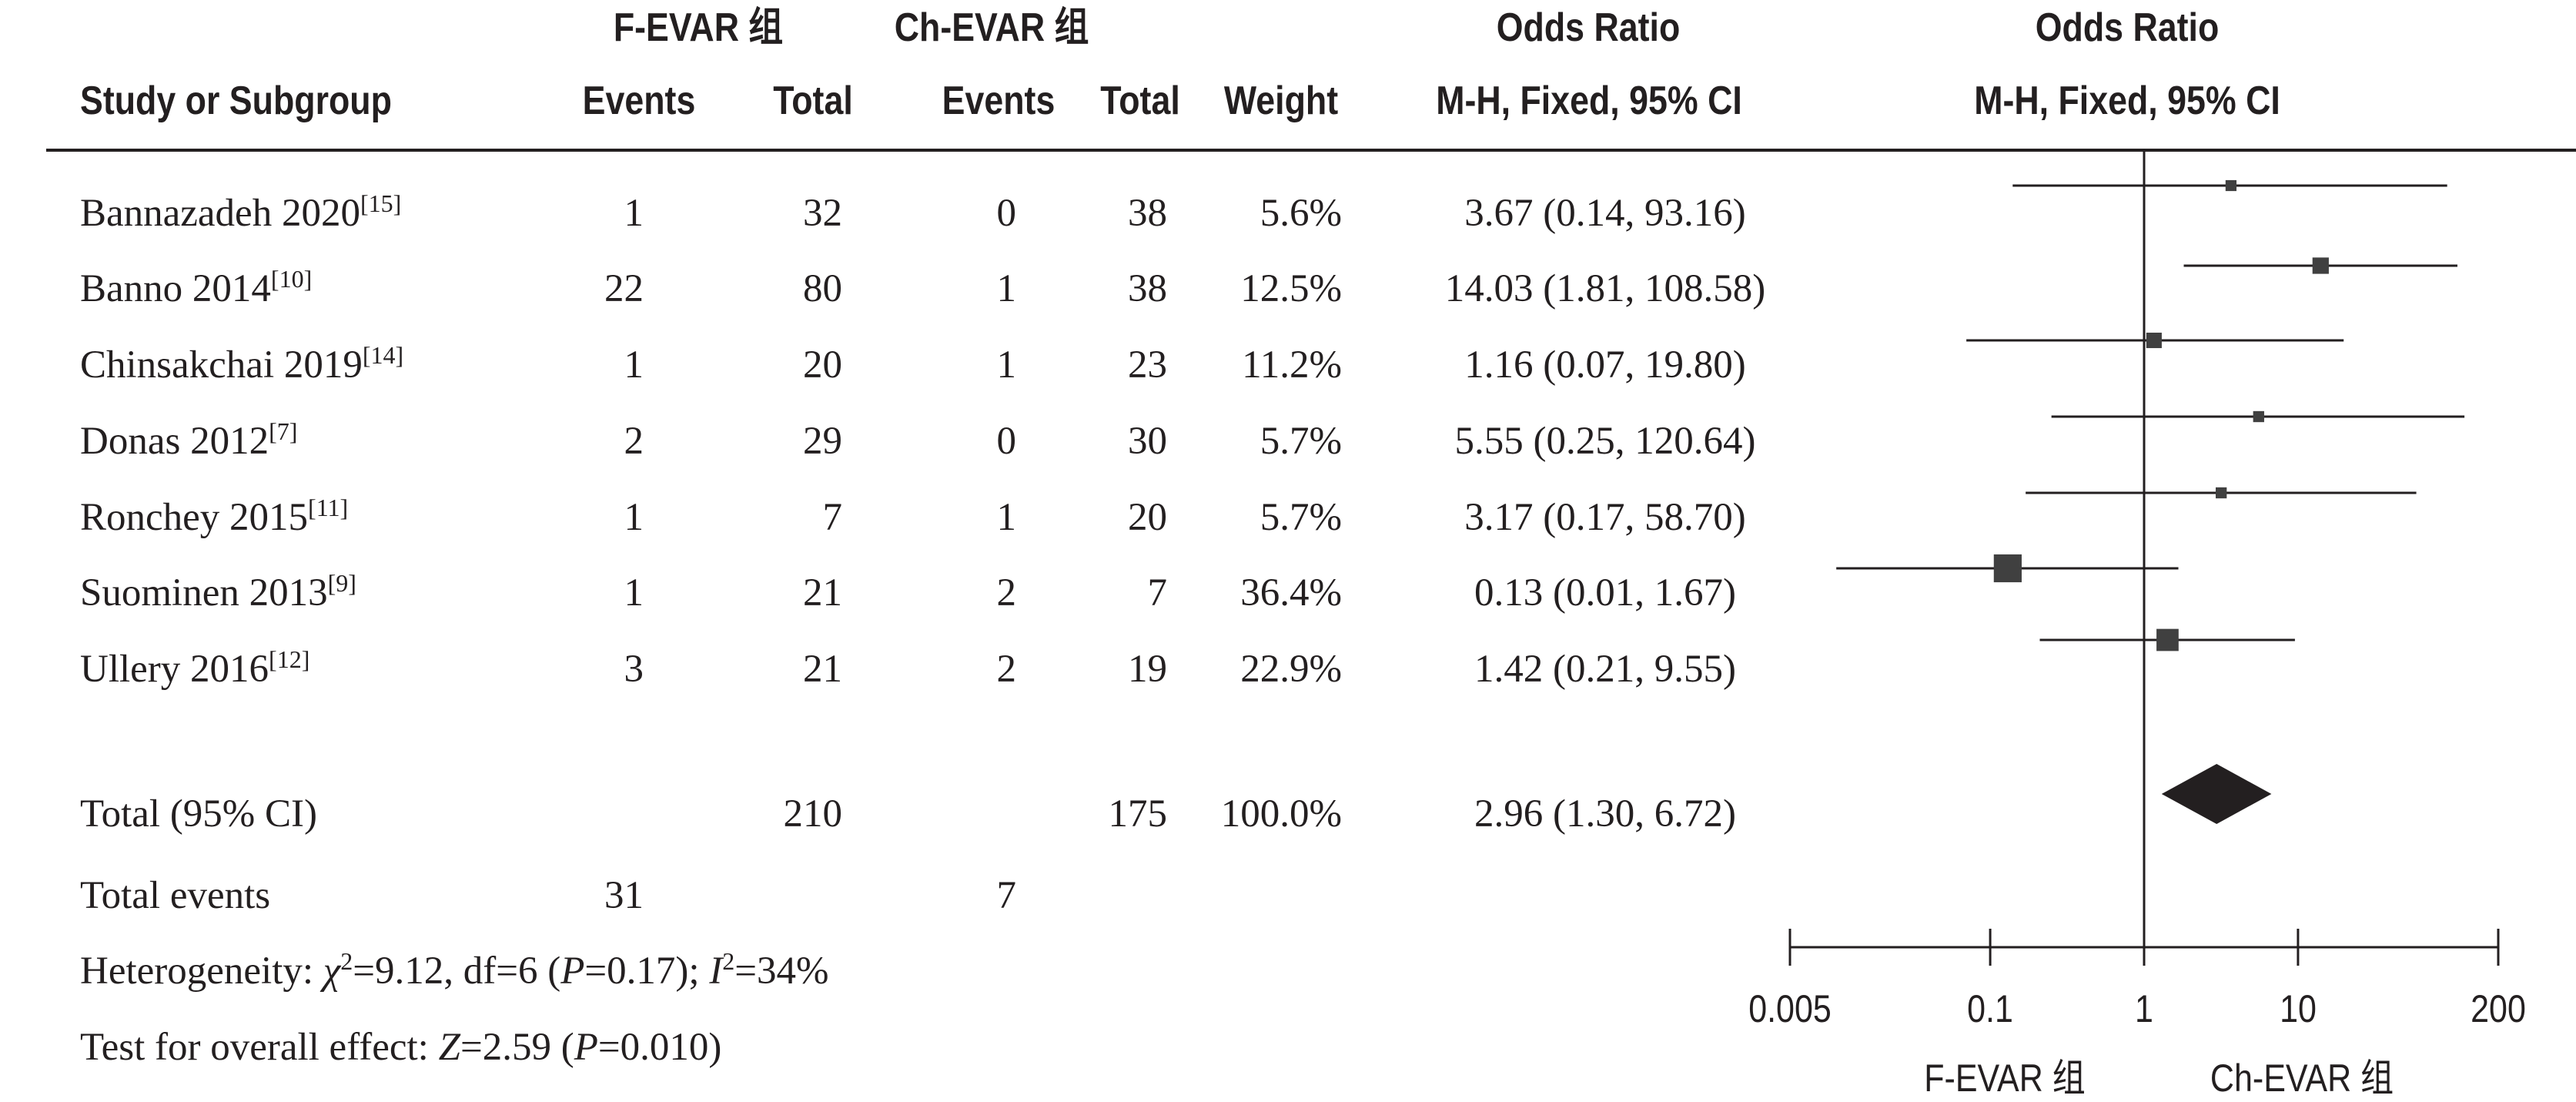  I want to click on axis-tick-label: 10, so click(2298, 1008).